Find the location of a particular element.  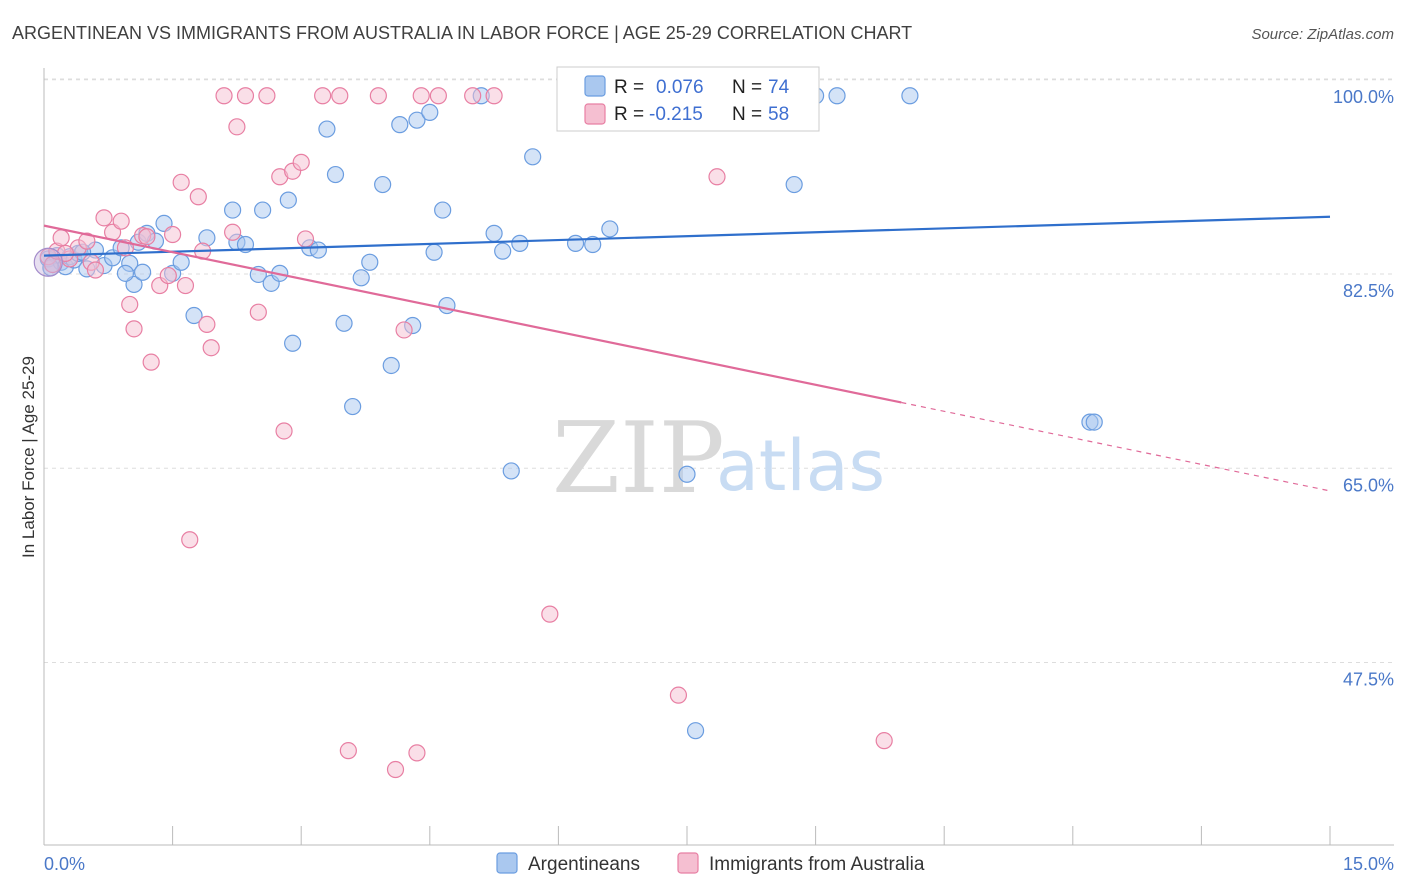

legend-r-label-1: R = is located at coordinates (629, 114).